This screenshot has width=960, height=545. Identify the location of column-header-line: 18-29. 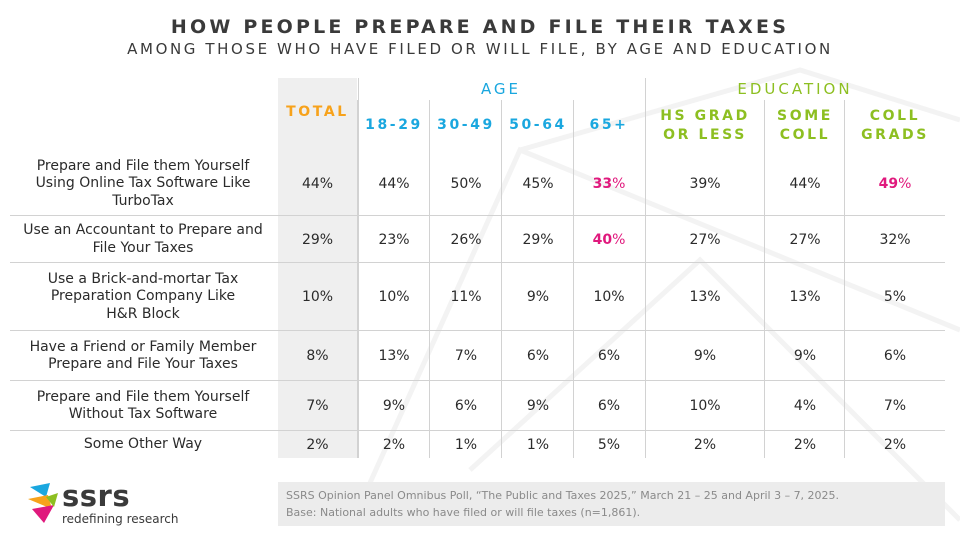
(394, 125).